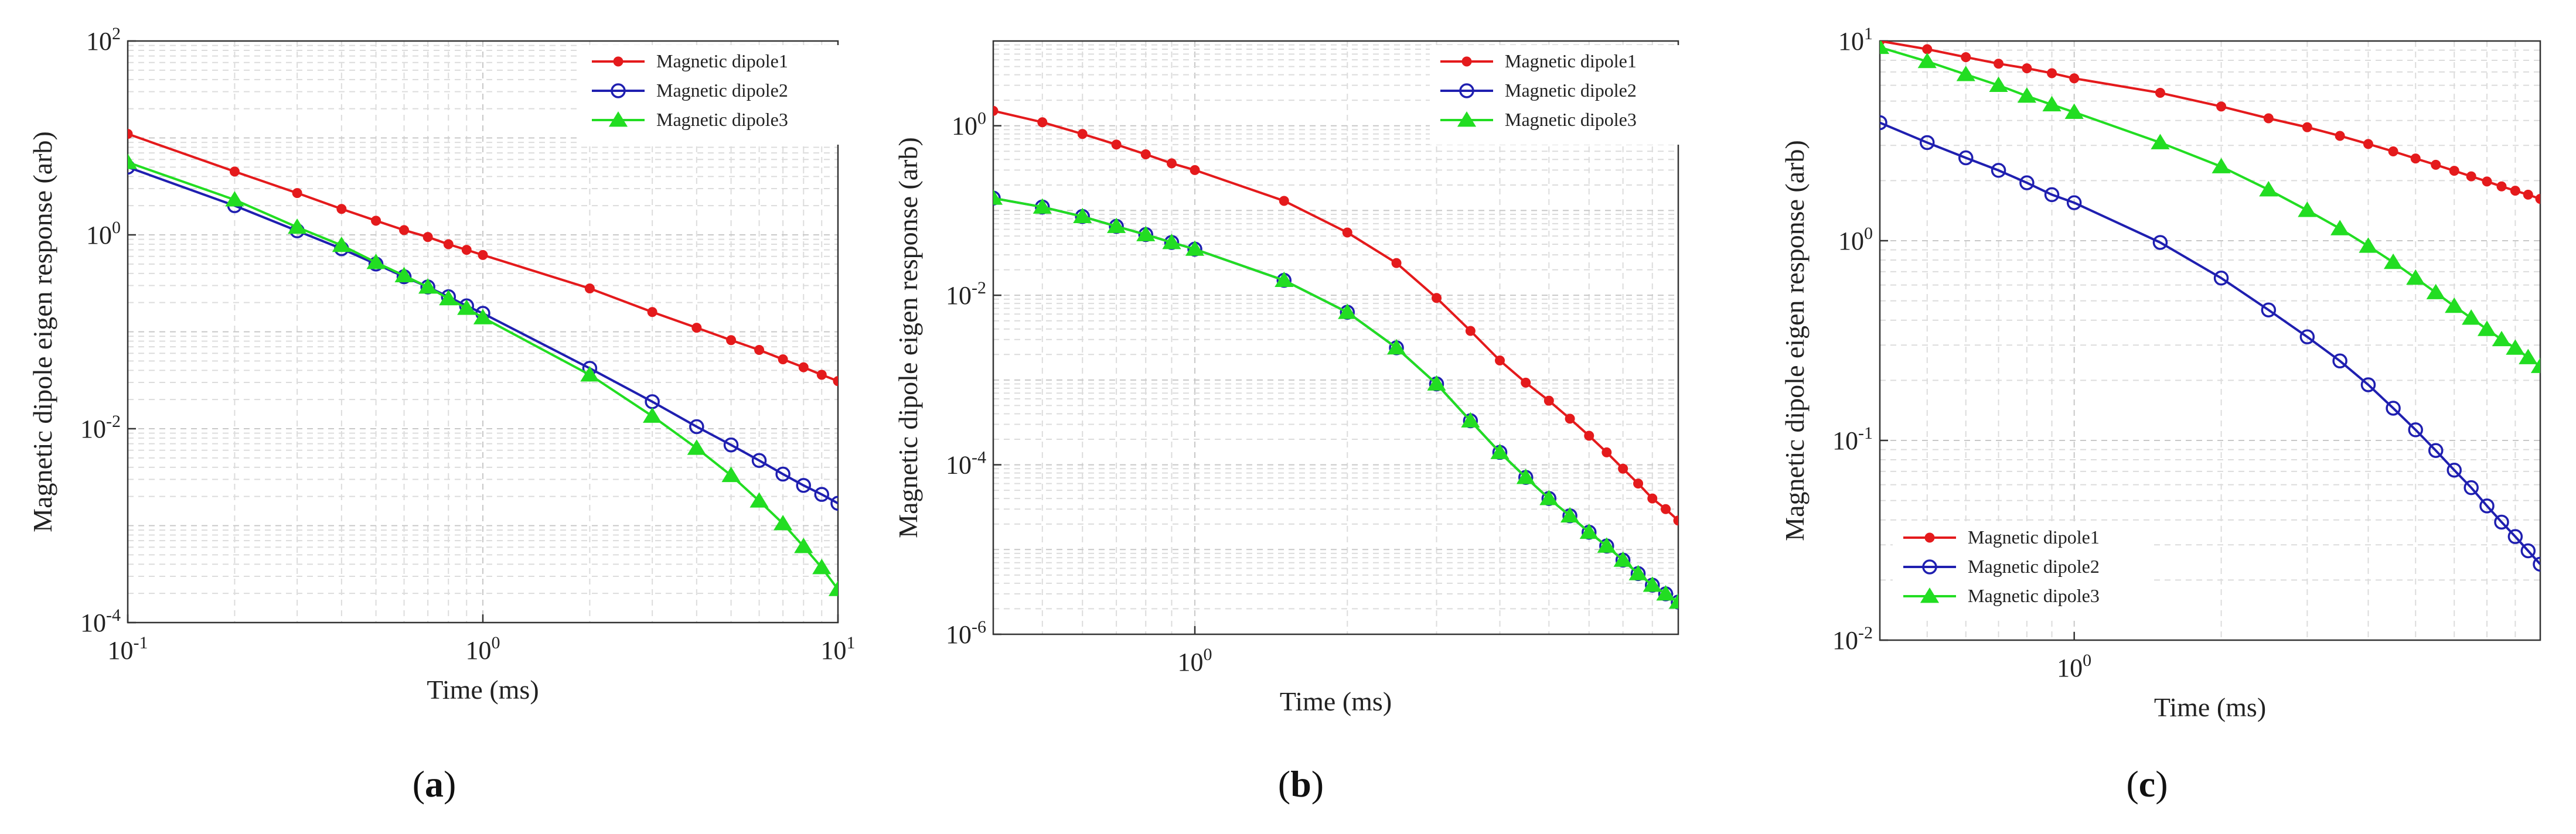 The image size is (2576, 834). I want to click on panel-label-b: (b), so click(1301, 784).